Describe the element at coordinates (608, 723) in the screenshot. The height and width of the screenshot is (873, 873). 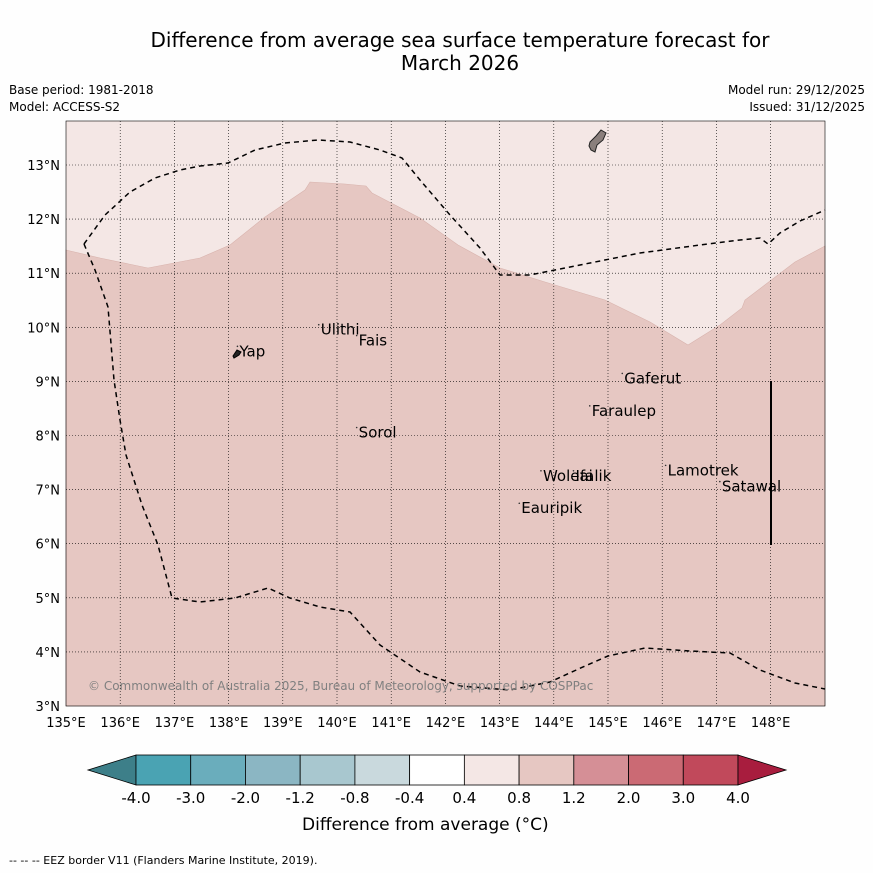
I see `lon-tick-label: 145°E` at that location.